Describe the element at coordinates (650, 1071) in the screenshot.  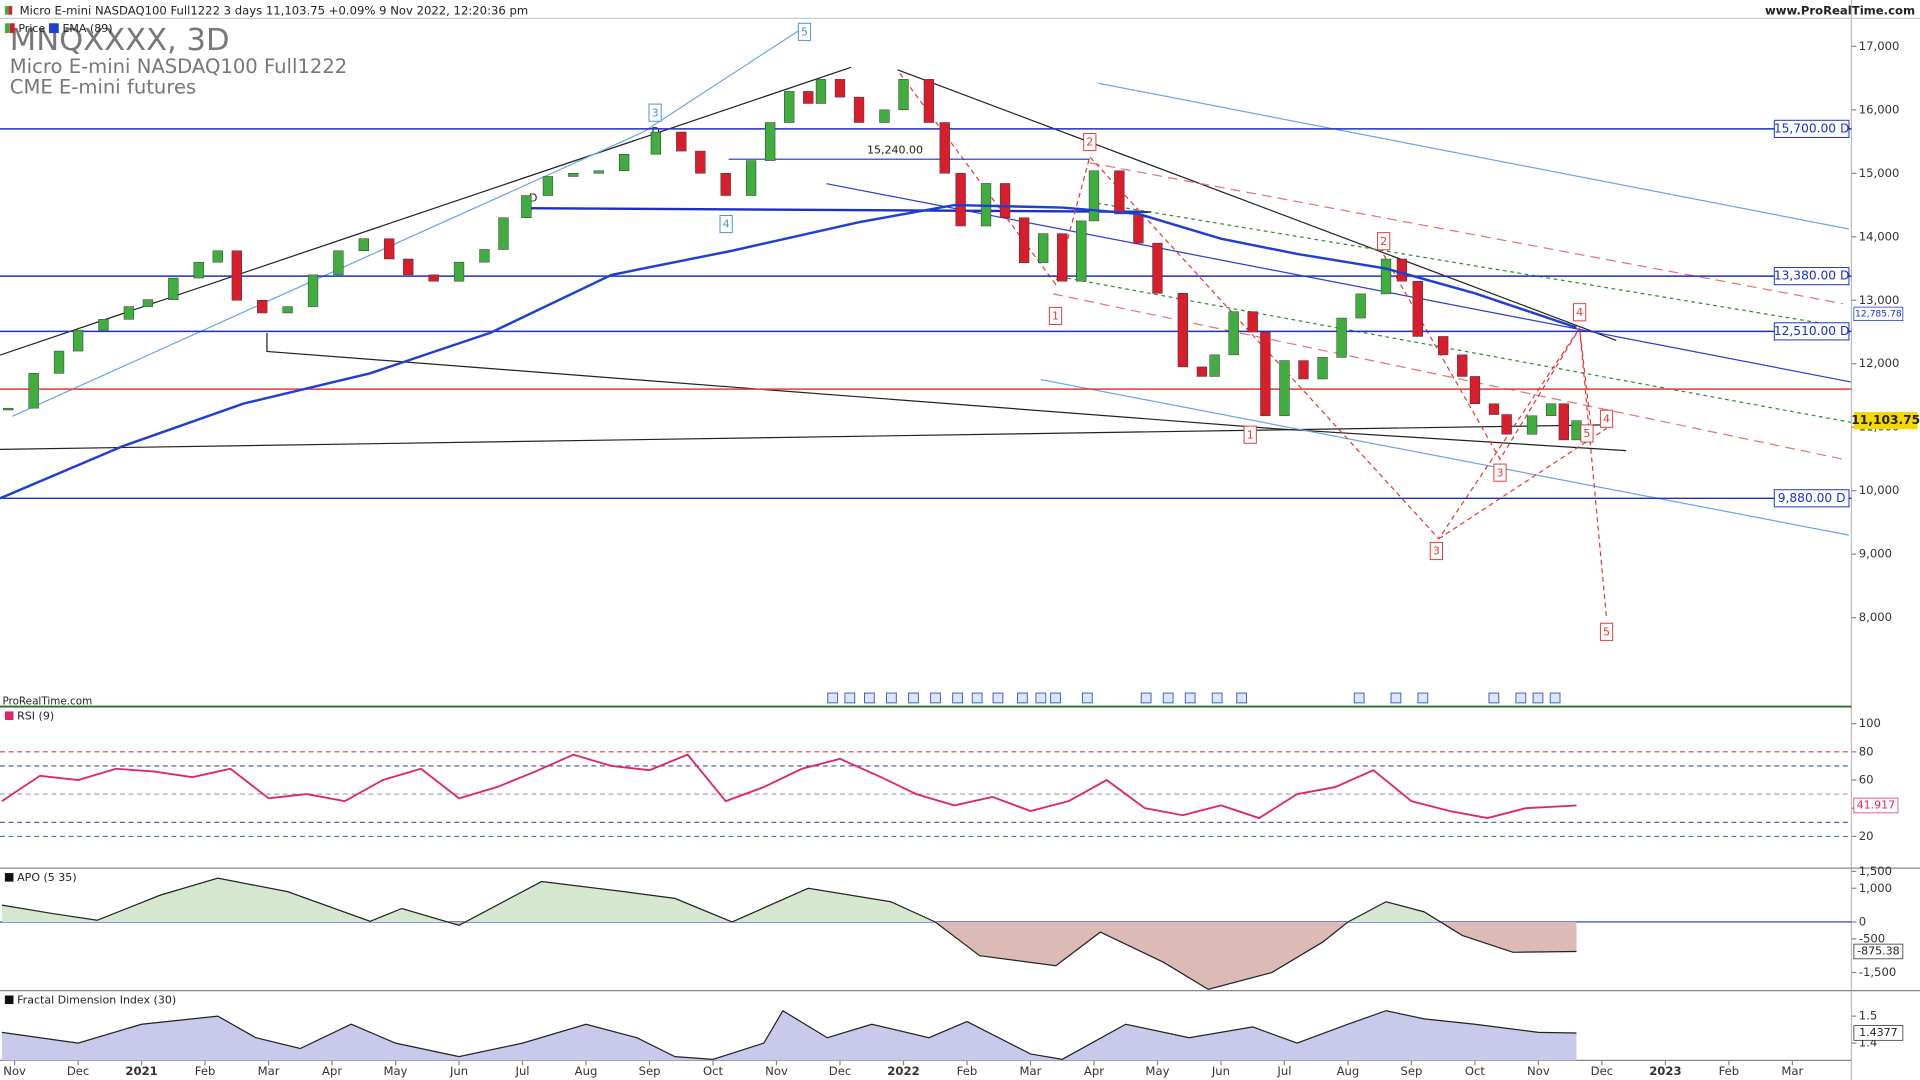
I see `x-tick-label: Sep` at that location.